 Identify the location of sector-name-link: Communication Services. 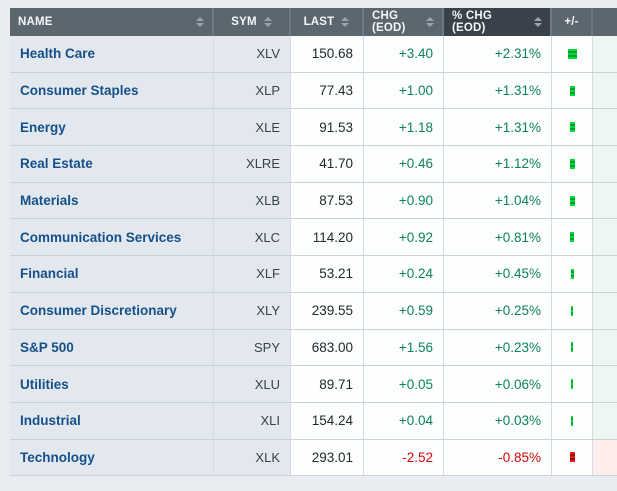
(101, 237).